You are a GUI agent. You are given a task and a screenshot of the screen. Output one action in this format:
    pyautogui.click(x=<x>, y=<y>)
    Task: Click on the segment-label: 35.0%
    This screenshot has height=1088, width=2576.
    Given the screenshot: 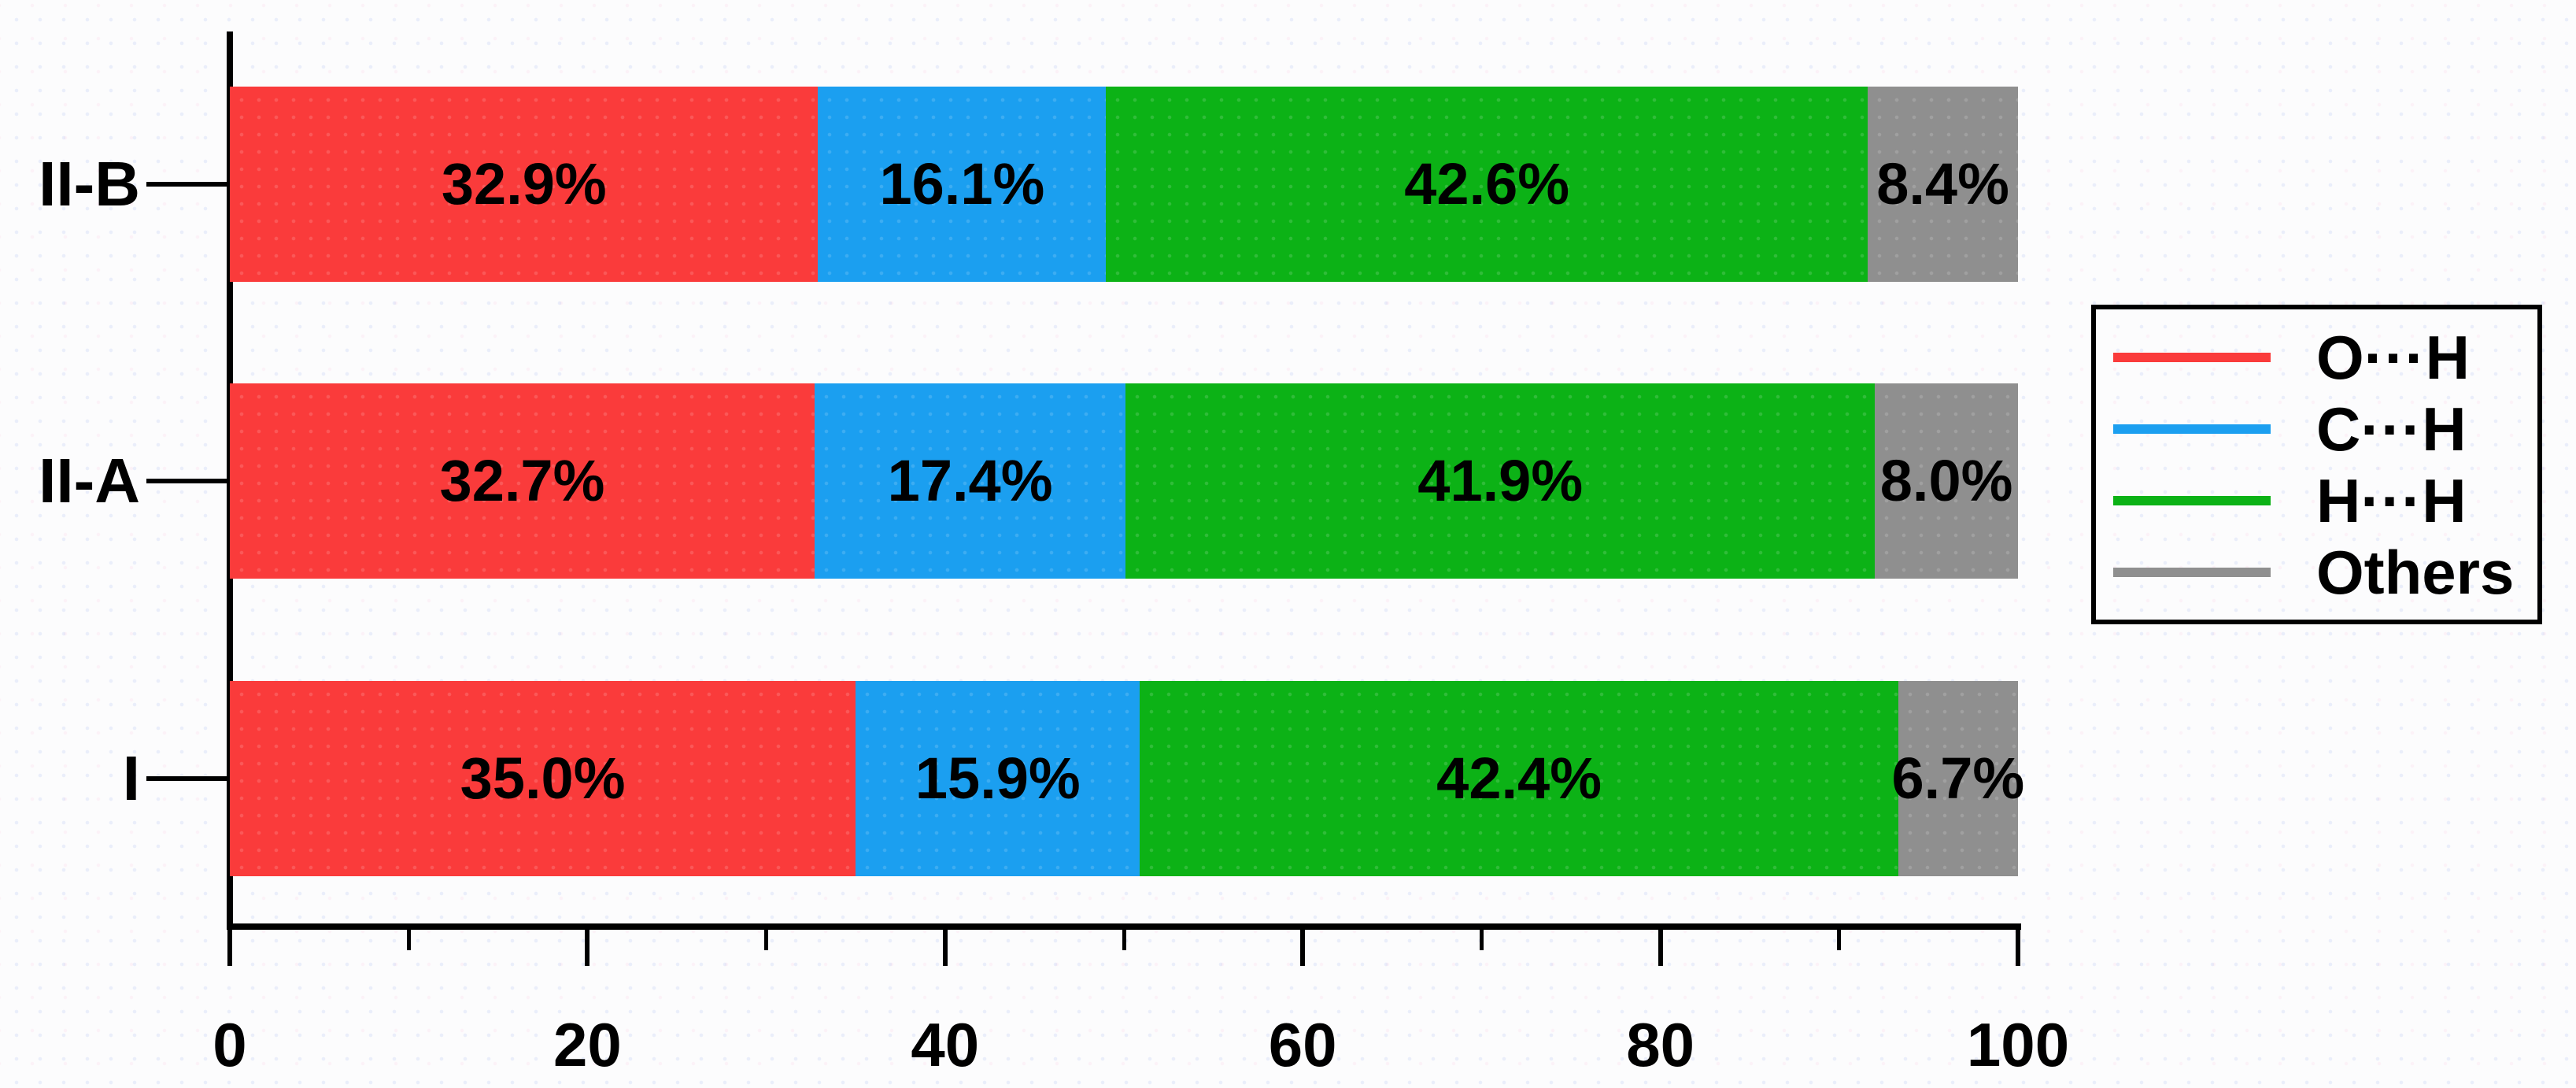 What is the action you would take?
    pyautogui.click(x=543, y=778)
    